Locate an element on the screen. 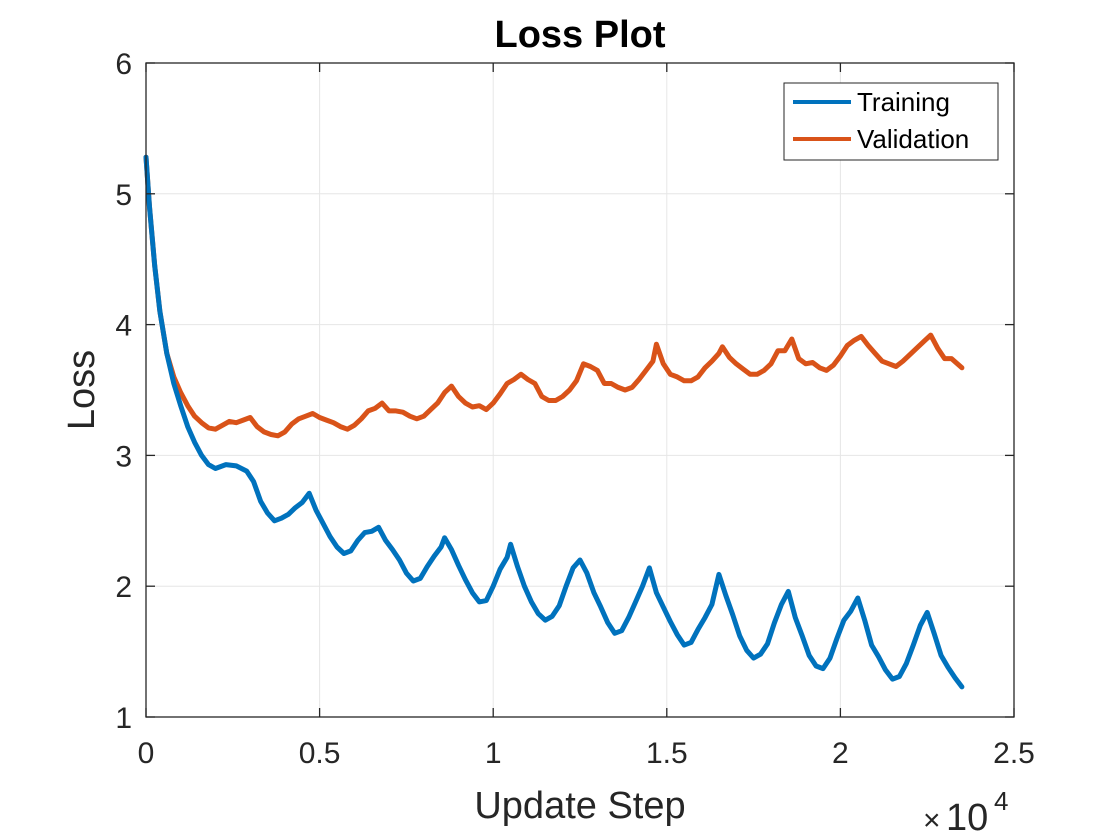  legend: Training Validation is located at coordinates (891, 121).